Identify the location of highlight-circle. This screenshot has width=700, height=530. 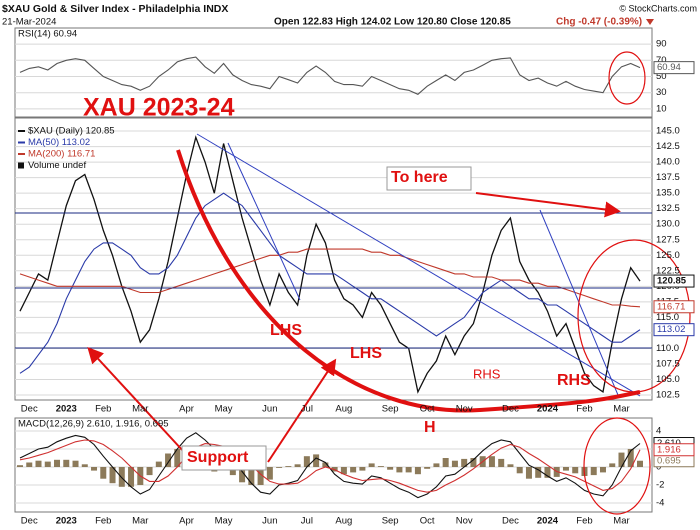
(634, 316).